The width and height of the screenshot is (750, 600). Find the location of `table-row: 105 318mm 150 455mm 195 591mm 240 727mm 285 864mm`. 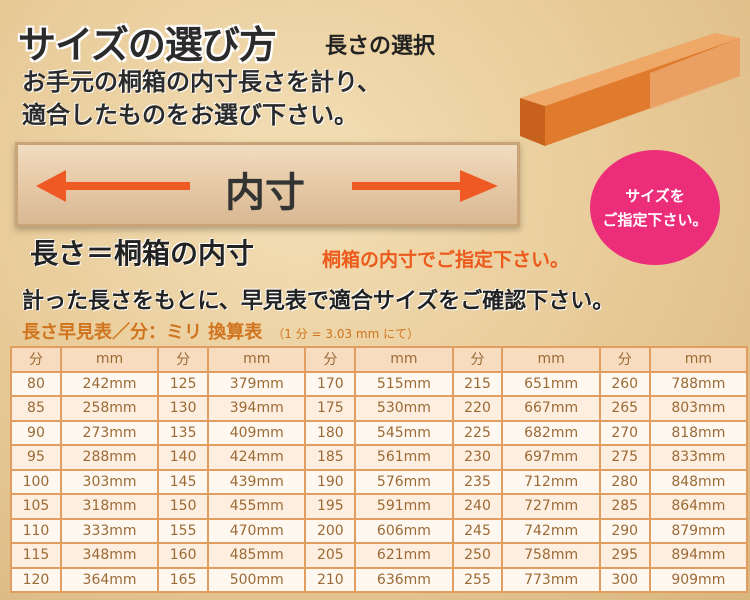

table-row: 105 318mm 150 455mm 195 591mm 240 727mm 285 864mm is located at coordinates (379, 506).